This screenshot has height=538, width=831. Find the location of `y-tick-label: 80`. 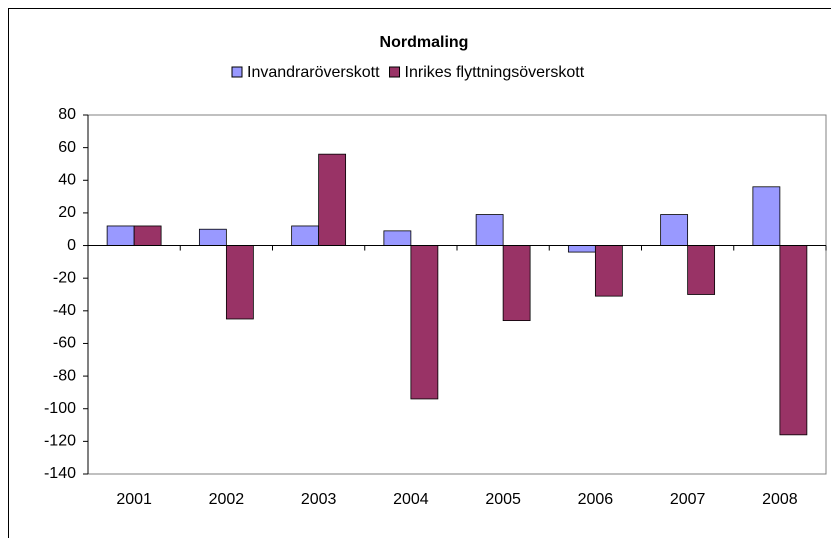

y-tick-label: 80 is located at coordinates (67, 114).